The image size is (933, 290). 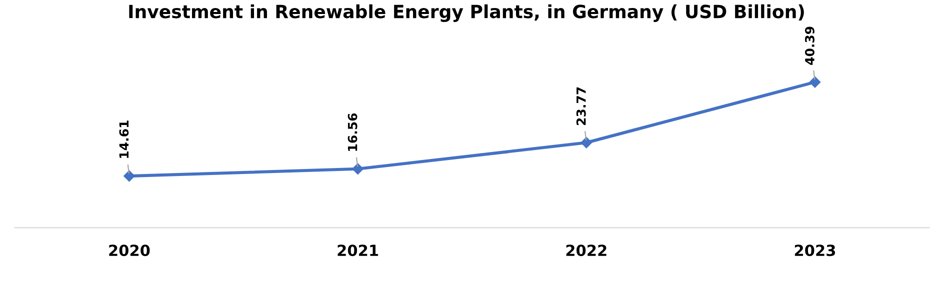 What do you see at coordinates (353, 132) in the screenshot?
I see `data-label: 16.56` at bounding box center [353, 132].